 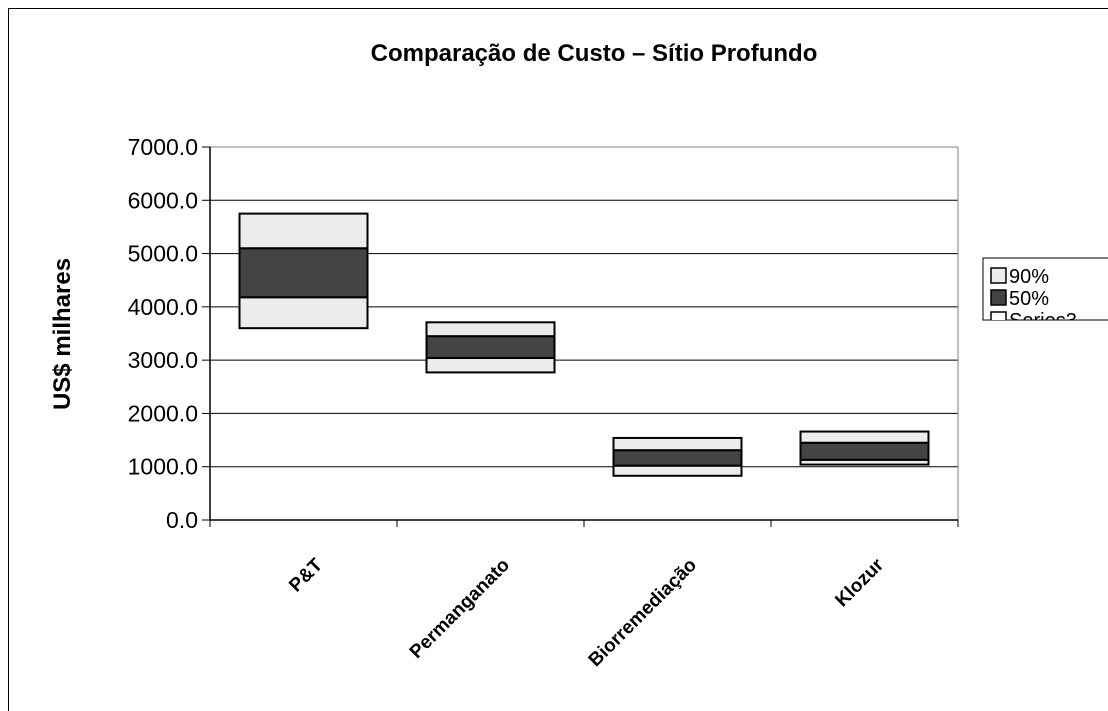 What do you see at coordinates (1029, 299) in the screenshot?
I see `legend-label: 50%` at bounding box center [1029, 299].